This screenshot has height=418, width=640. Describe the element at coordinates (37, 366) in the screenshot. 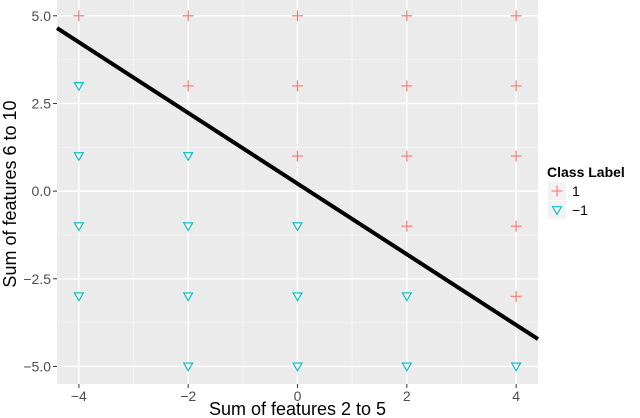

I see `y-tick-label: −5.0` at that location.